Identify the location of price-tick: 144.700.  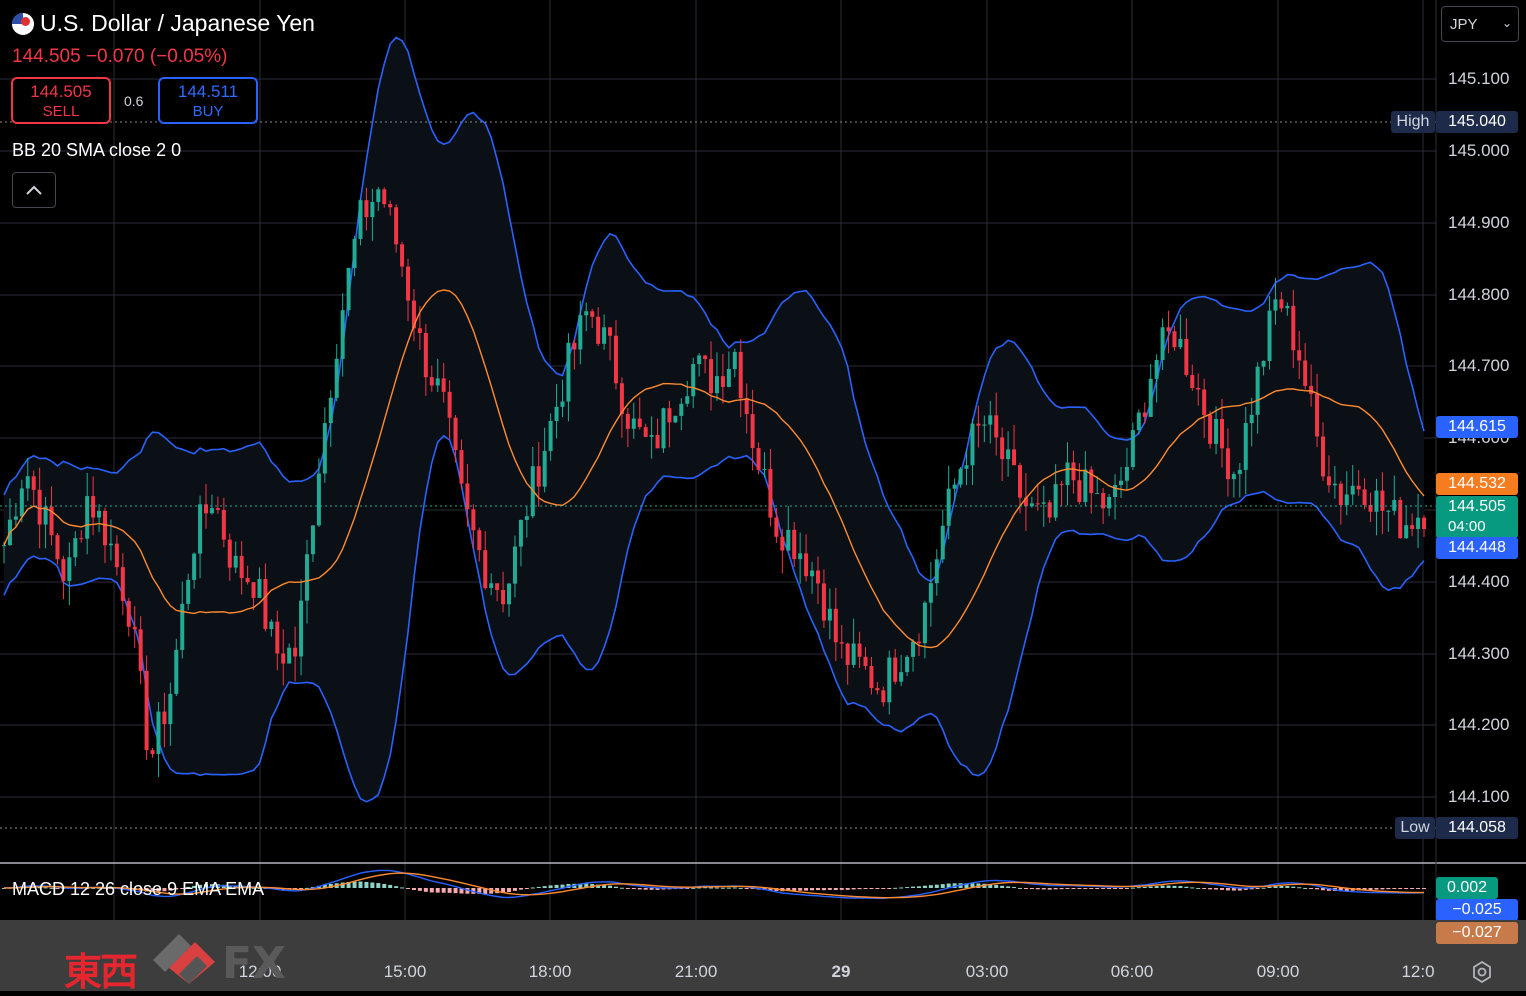
(1479, 365).